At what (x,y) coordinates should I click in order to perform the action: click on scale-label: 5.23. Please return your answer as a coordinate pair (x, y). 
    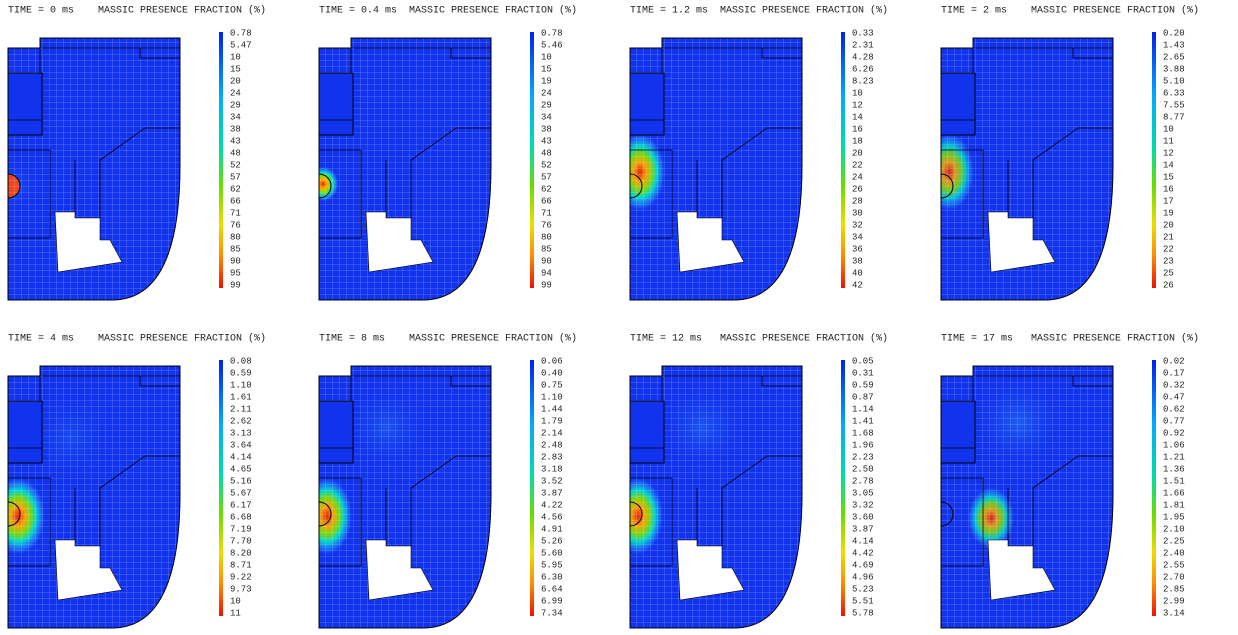
    Looking at the image, I should click on (863, 589).